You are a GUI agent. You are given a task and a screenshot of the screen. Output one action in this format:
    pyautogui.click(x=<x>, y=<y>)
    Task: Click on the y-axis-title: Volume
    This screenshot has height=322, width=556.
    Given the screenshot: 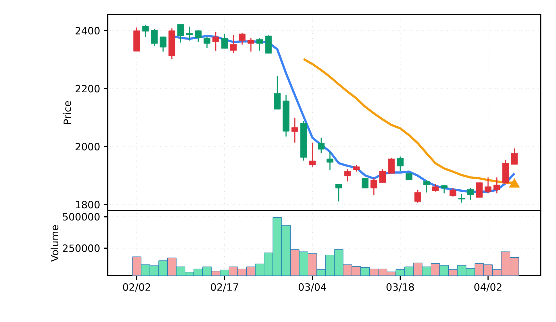 What is the action you would take?
    pyautogui.click(x=54, y=243)
    